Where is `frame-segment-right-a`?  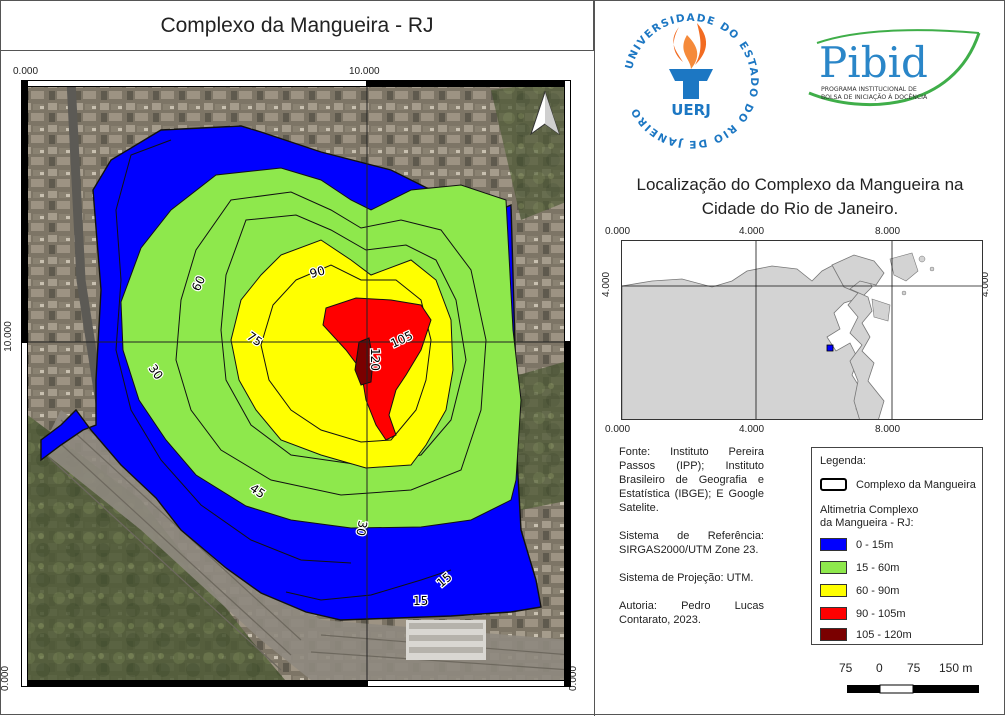
frame-segment-right-a is located at coordinates (567, 211).